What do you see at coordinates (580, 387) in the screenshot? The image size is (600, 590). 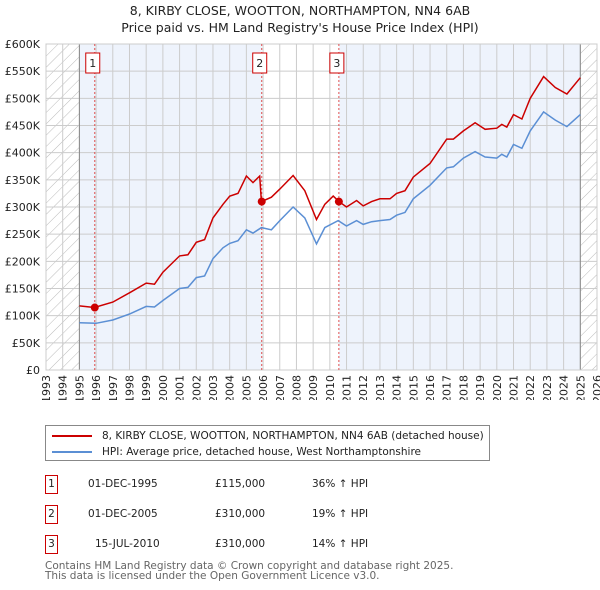 I see `x-tick-label: 2025` at bounding box center [580, 387].